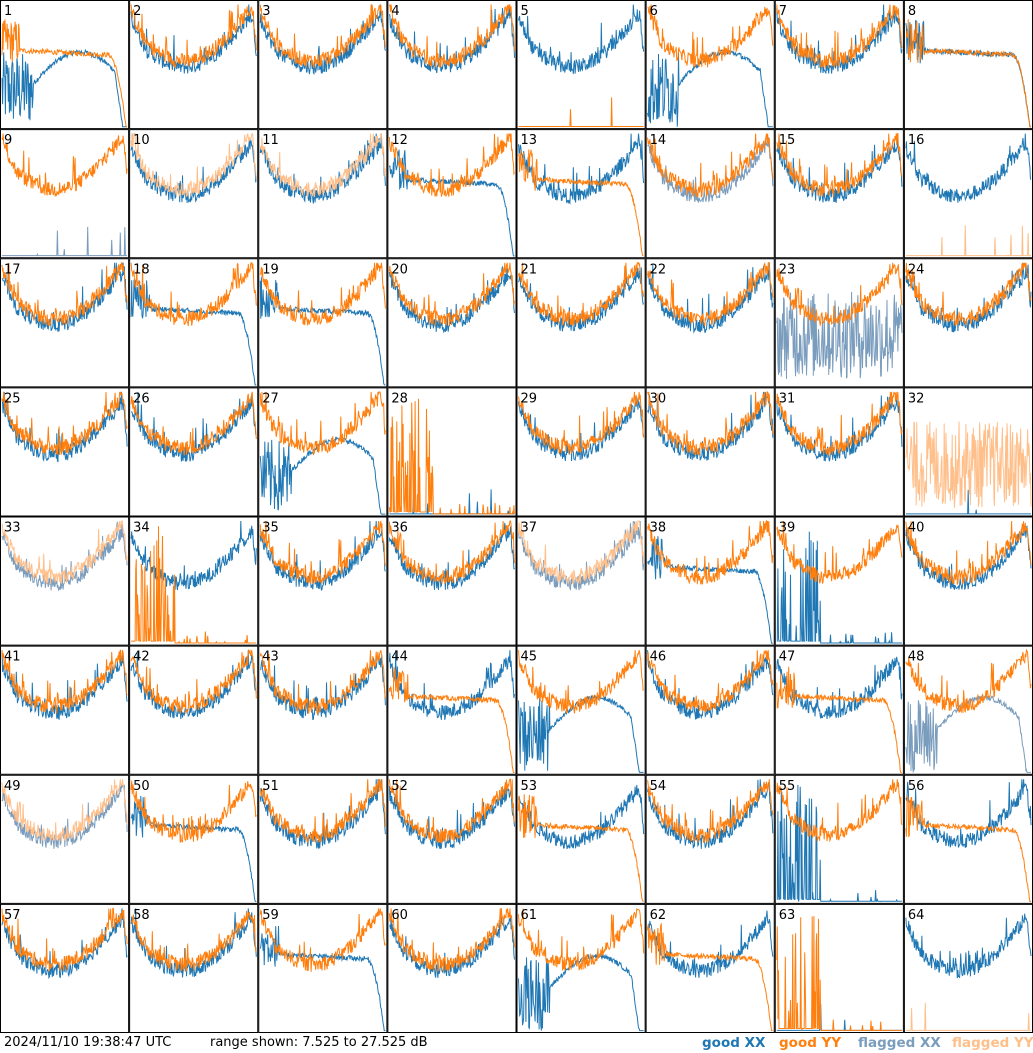  What do you see at coordinates (270, 915) in the screenshot?
I see `panel-number: 59` at bounding box center [270, 915].